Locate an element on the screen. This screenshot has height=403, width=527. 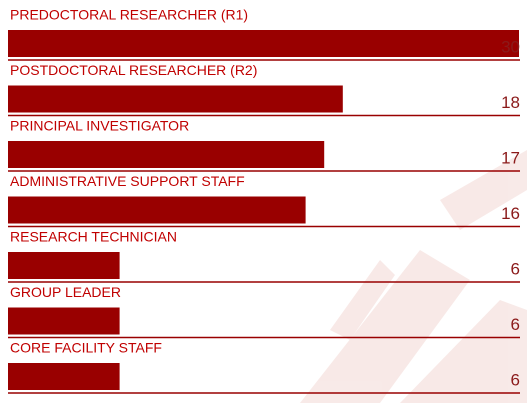
category-label: RESEARCH TECHNICIAN is located at coordinates (93, 237).